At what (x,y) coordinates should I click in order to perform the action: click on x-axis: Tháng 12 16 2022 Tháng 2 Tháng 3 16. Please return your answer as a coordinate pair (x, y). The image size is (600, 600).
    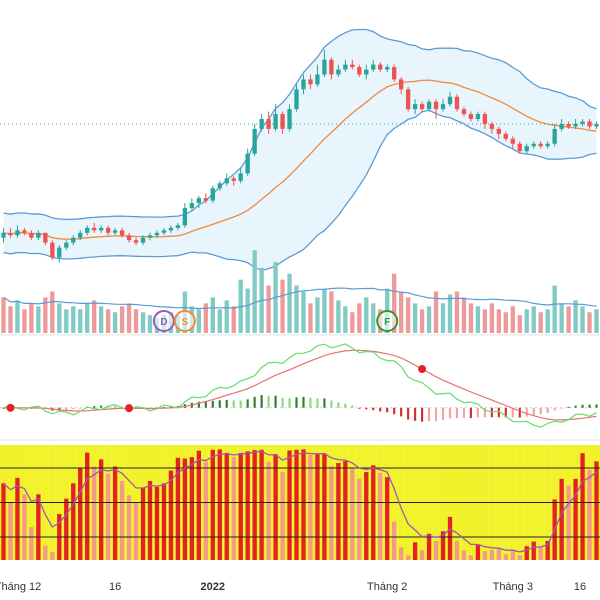
    Looking at the image, I should click on (293, 587).